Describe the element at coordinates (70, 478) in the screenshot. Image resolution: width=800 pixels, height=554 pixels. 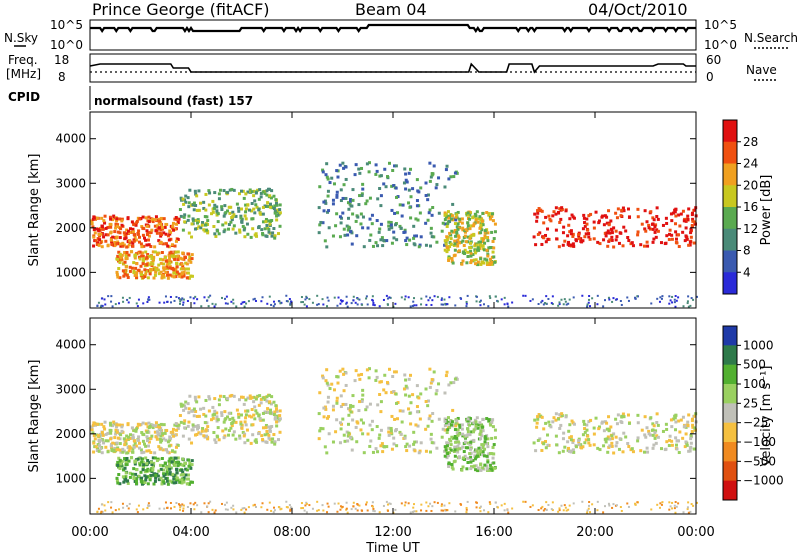
I see `y-tick-label: 1000` at that location.